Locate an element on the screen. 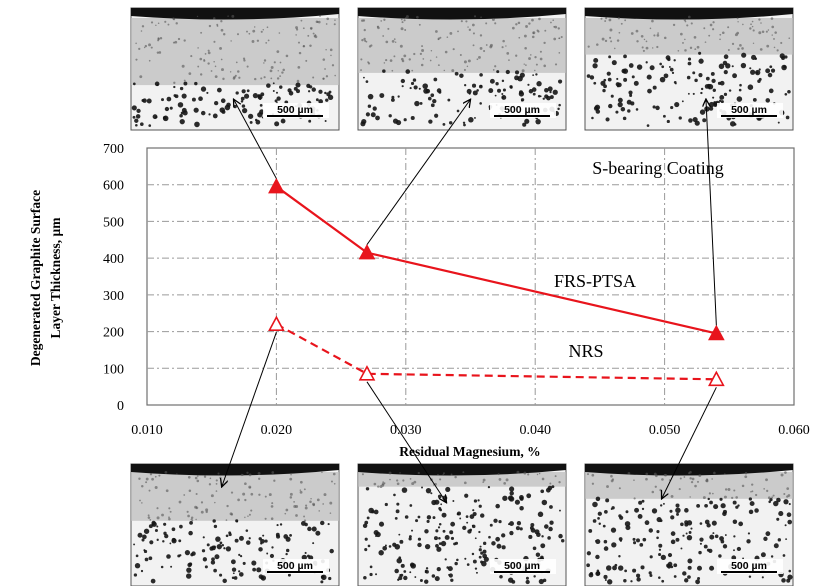 This screenshot has width=823, height=586. x-tick-label: 0.060 is located at coordinates (794, 430).